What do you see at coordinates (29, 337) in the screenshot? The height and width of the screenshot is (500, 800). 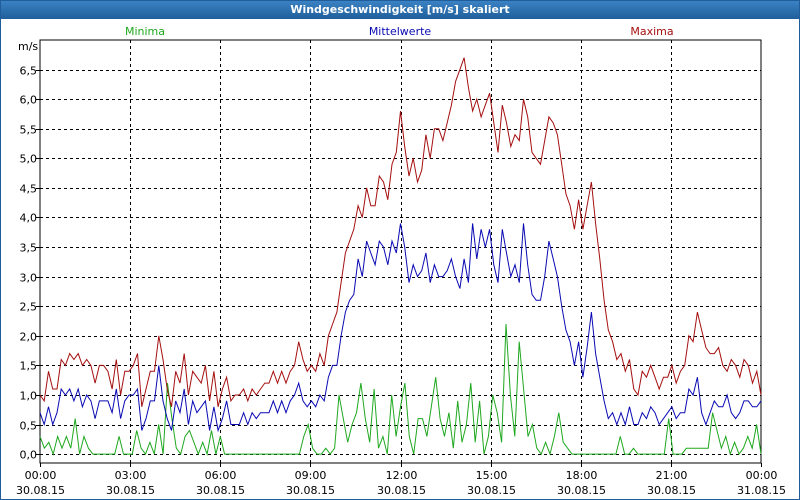 I see `y-tick-label: 2,0` at bounding box center [29, 337].